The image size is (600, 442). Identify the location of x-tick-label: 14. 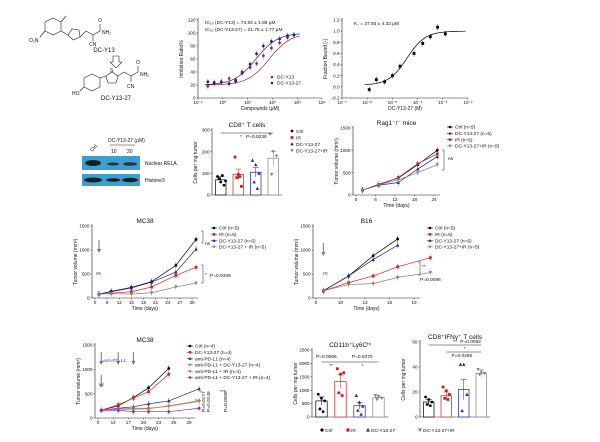
(114, 422).